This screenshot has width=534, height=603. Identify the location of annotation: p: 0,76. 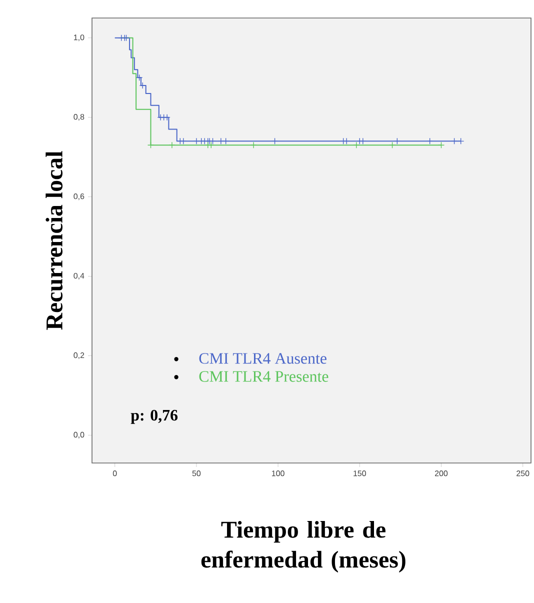
(154, 417).